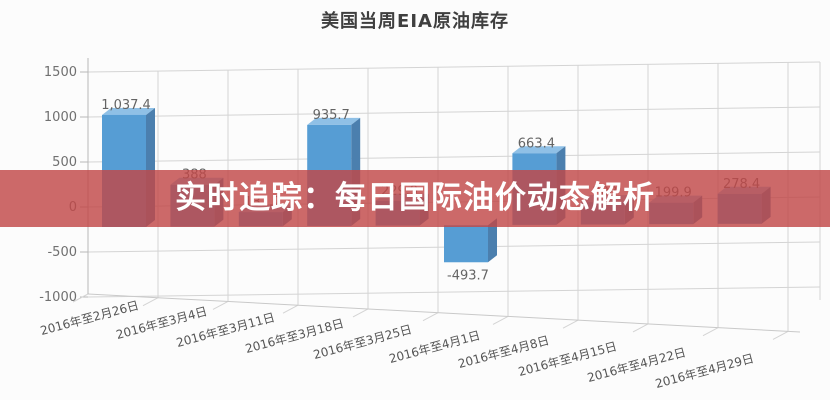  I want to click on bar-value-label: 663.4, so click(536, 143).